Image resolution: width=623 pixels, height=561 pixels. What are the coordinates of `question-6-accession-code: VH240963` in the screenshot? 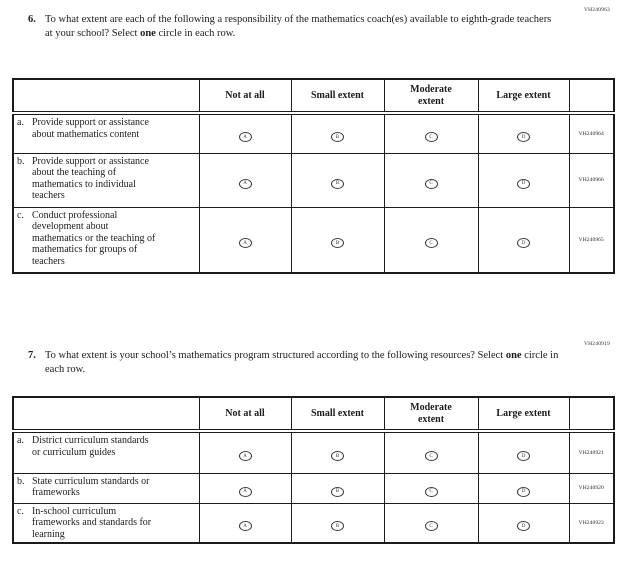 It's located at (596, 10).